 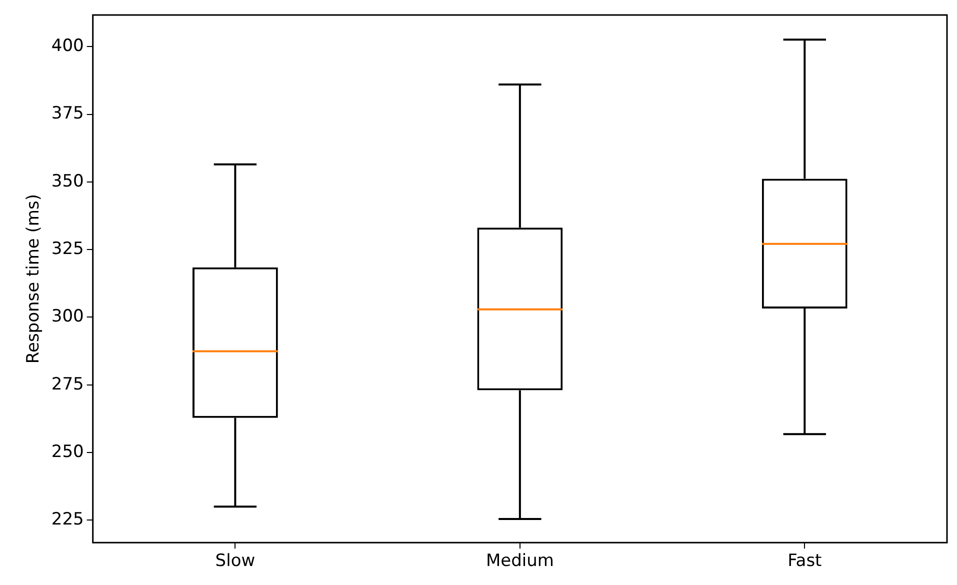 What do you see at coordinates (67, 46) in the screenshot?
I see `y-tick-label: 400` at bounding box center [67, 46].